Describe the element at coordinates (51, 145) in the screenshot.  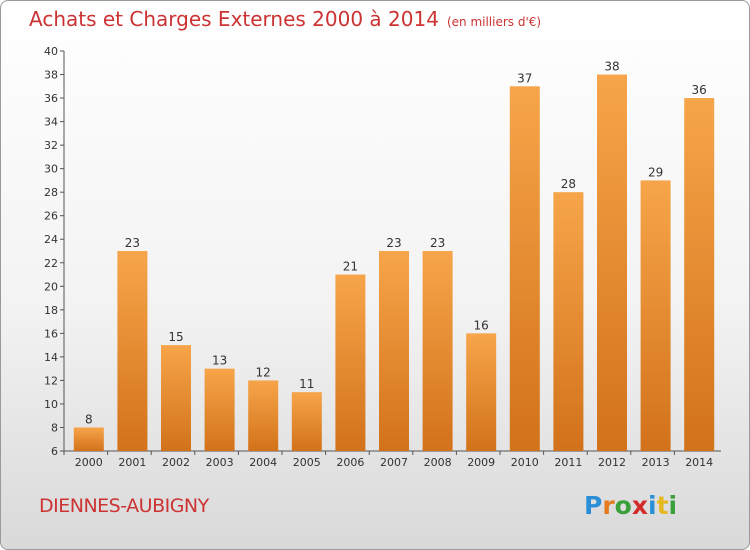
I see `y-tick-label: 32` at that location.